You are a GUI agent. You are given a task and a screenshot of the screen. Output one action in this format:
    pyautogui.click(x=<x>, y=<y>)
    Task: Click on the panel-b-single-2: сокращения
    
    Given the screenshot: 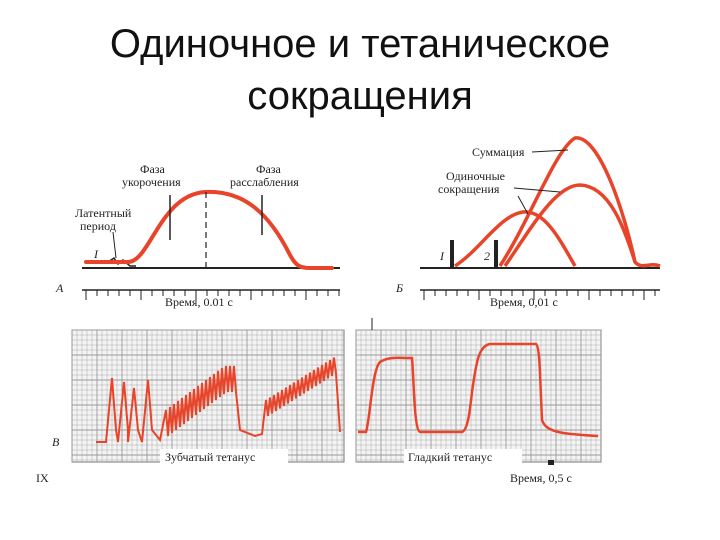 What is the action you would take?
    pyautogui.click(x=469, y=189)
    